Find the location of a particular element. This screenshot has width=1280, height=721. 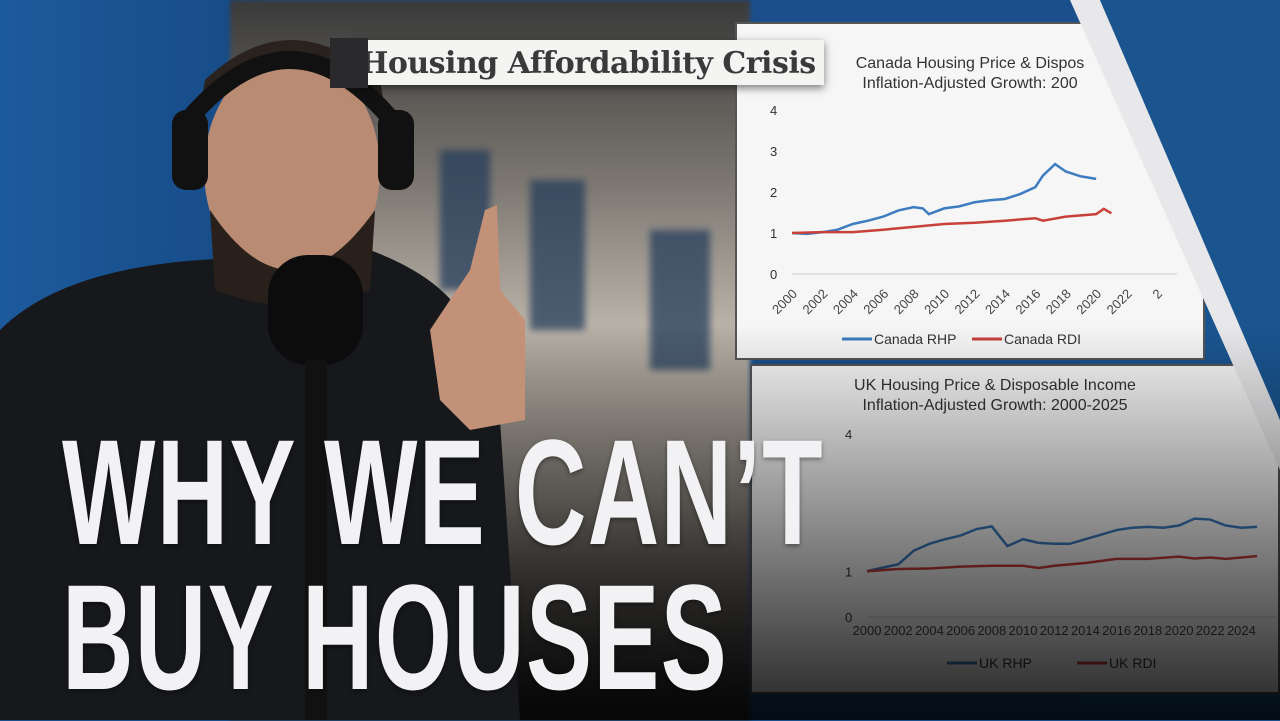

legend-label: UK RHP is located at coordinates (1005, 663).